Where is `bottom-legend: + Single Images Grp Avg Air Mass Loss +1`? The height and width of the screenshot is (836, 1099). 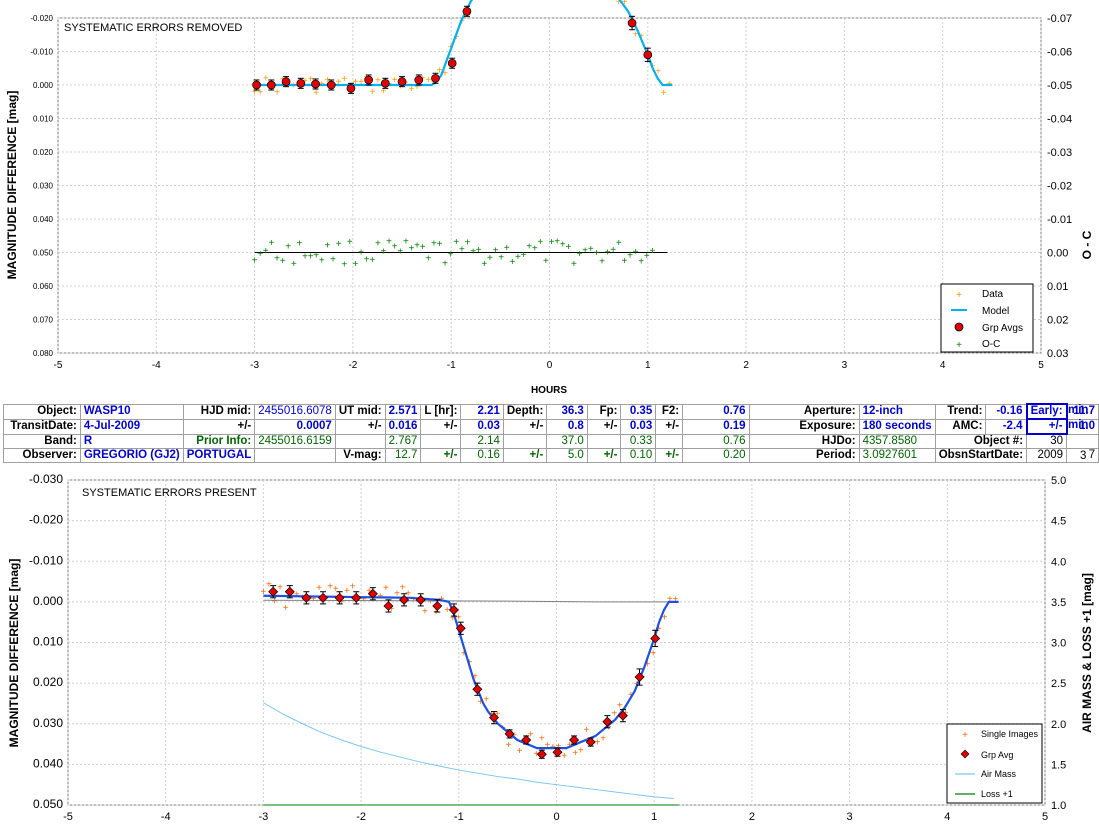
bottom-legend: + Single Images Grp Avg Air Mass Loss +1 is located at coordinates (994, 763).